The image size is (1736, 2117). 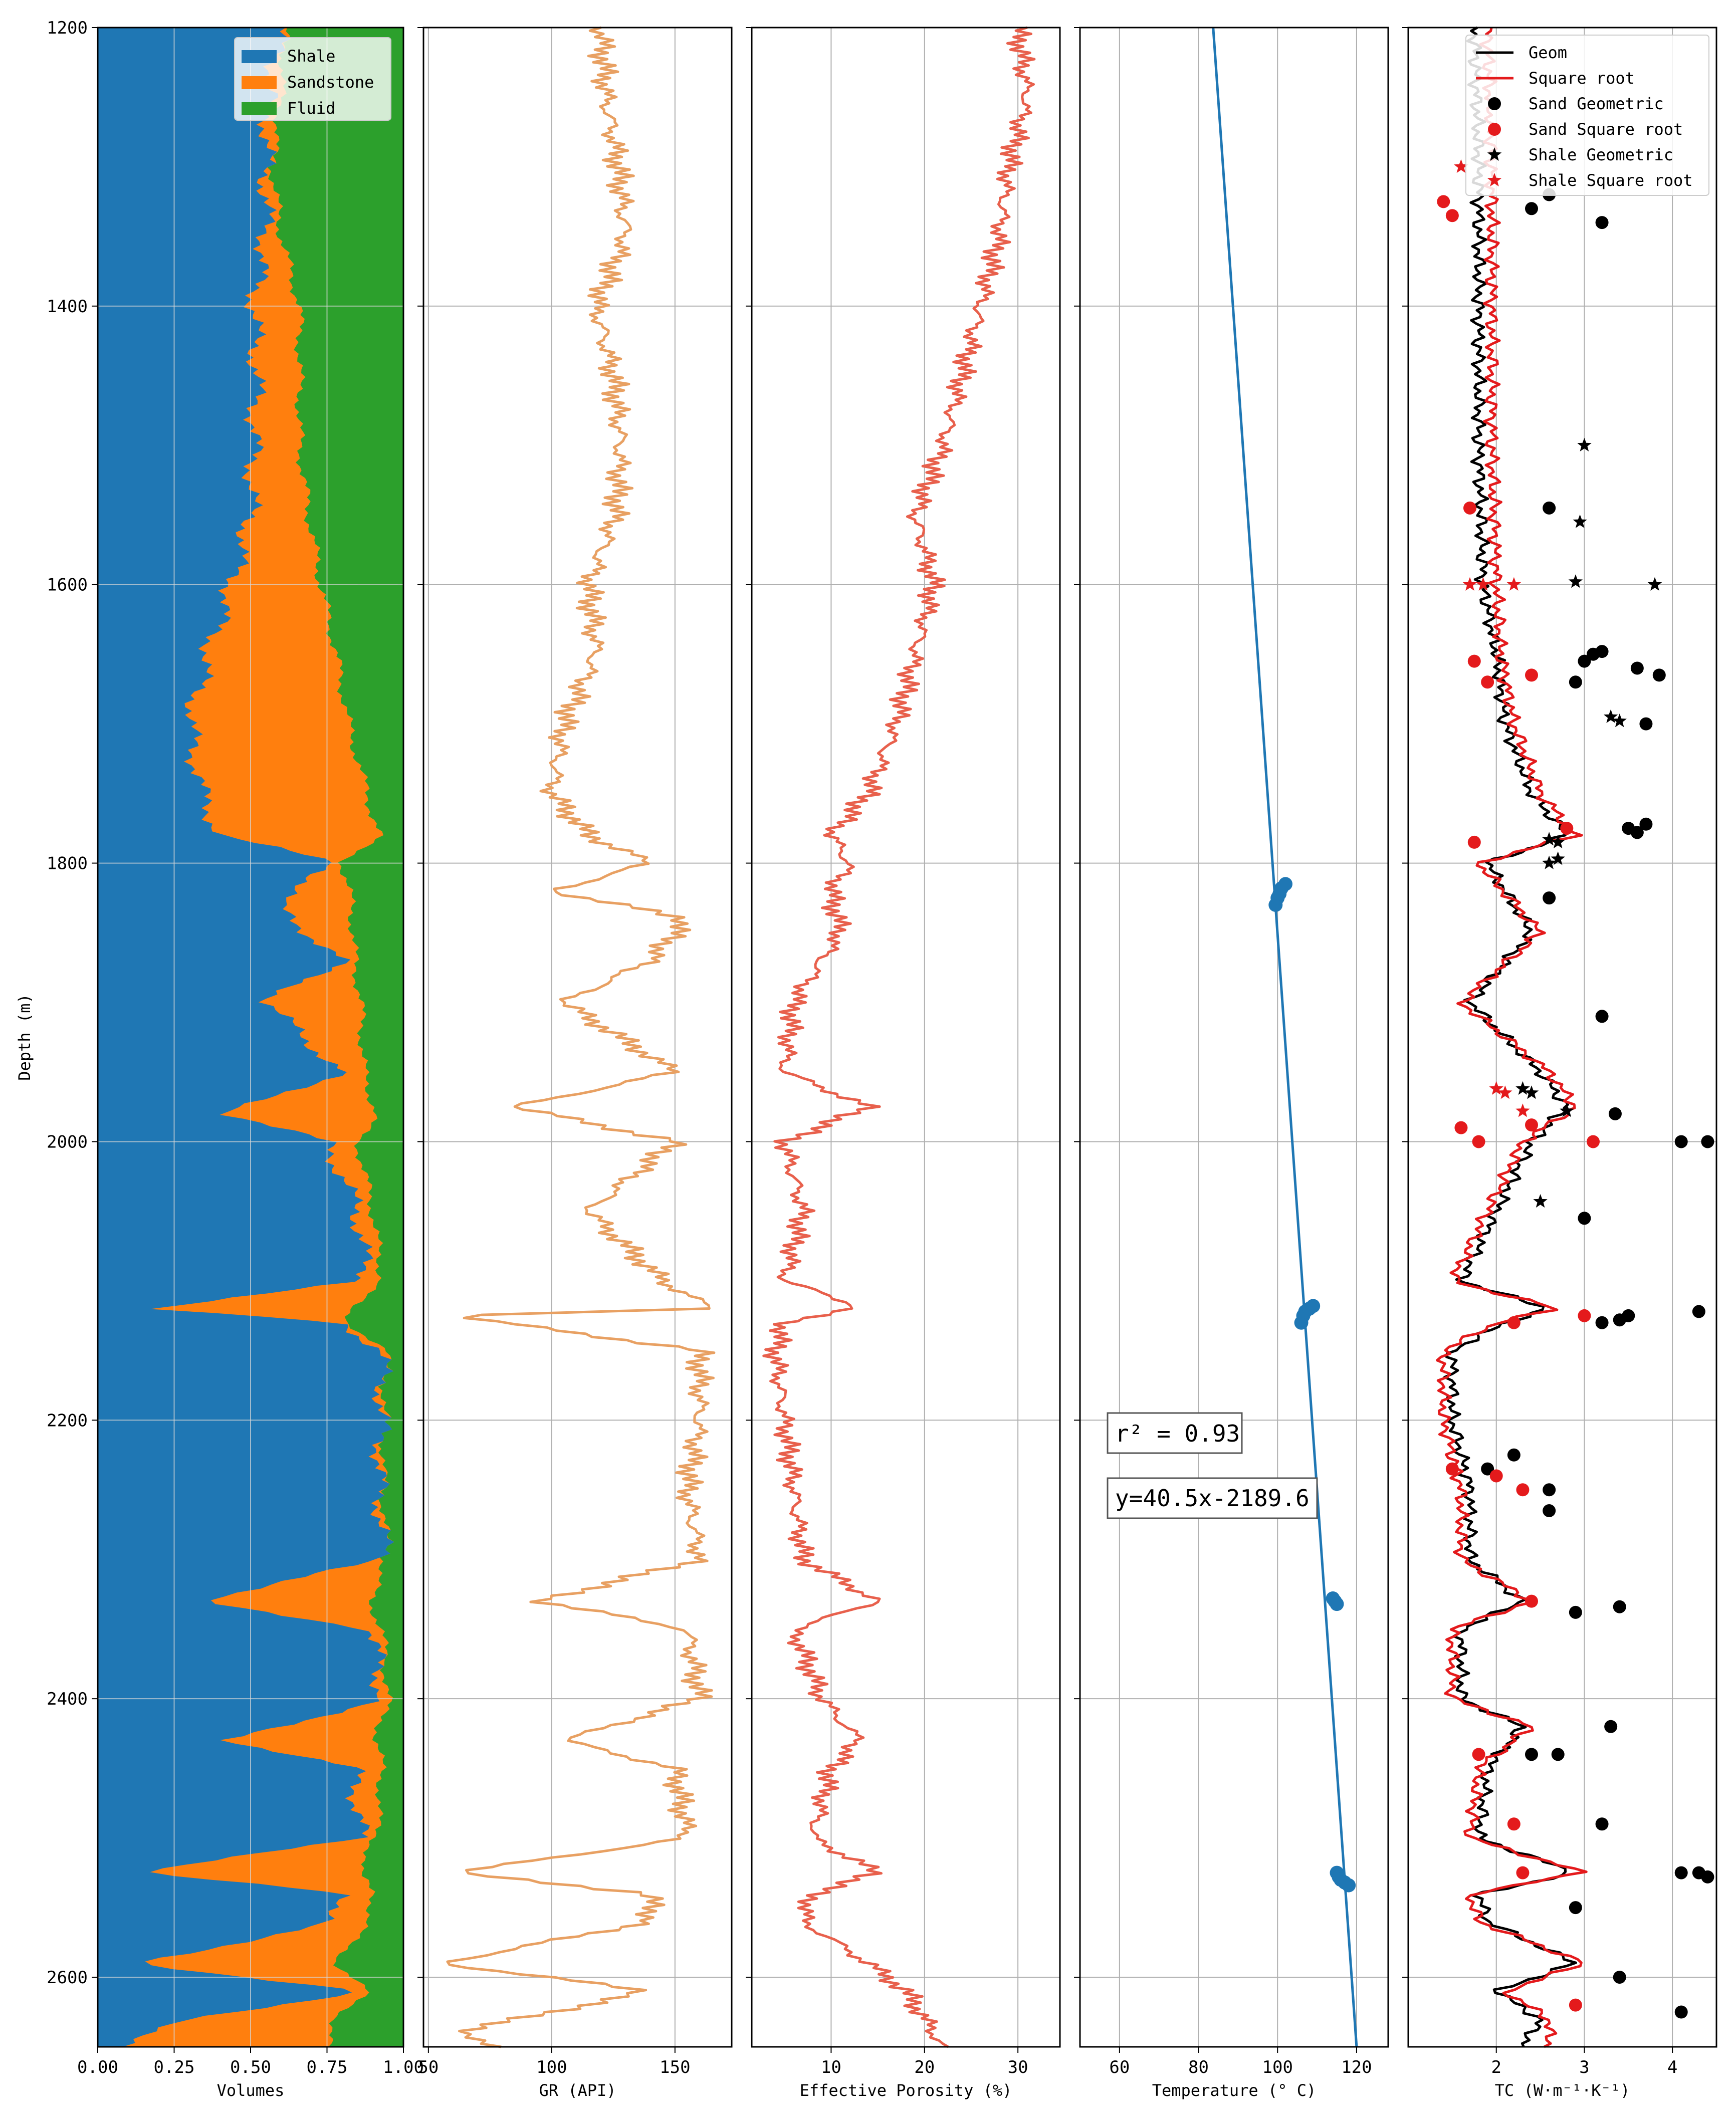 I want to click on x-tick-label-tc: 4, so click(x=1672, y=2067).